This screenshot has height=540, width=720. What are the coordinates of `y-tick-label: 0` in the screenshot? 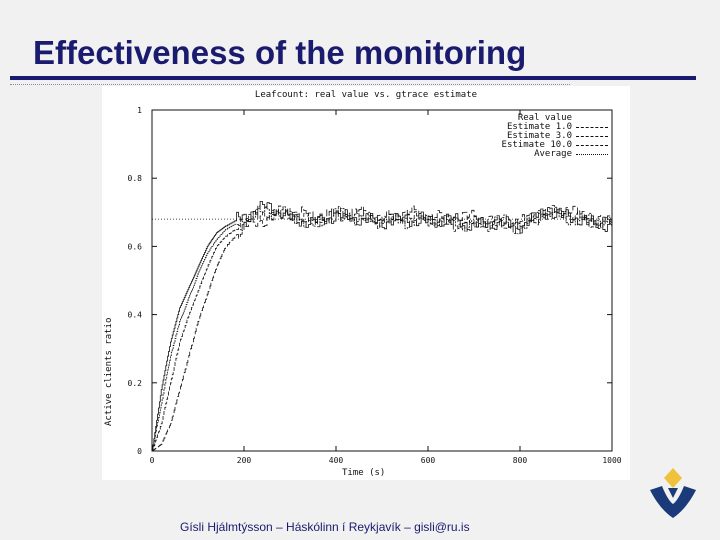 It's located at (139, 451).